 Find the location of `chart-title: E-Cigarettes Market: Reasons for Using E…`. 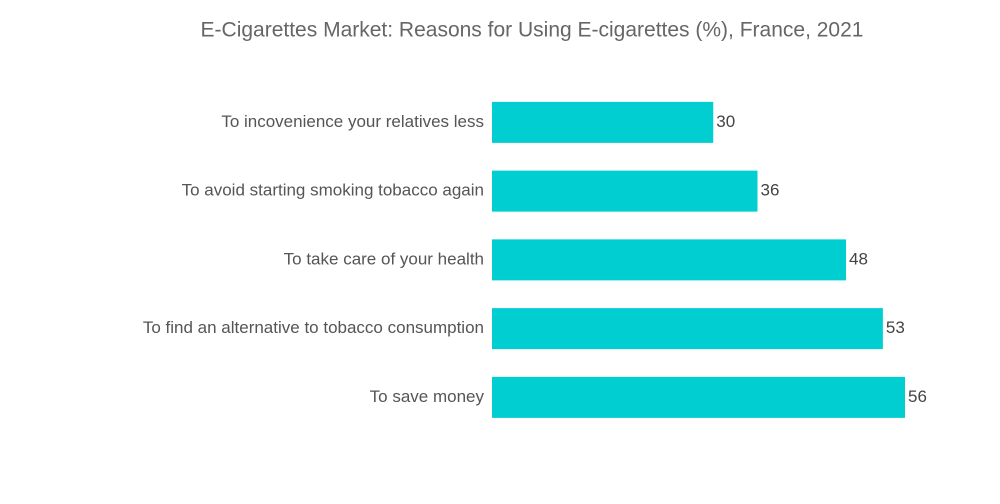

chart-title: E-Cigarettes Market: Reasons for Using E… is located at coordinates (532, 30).